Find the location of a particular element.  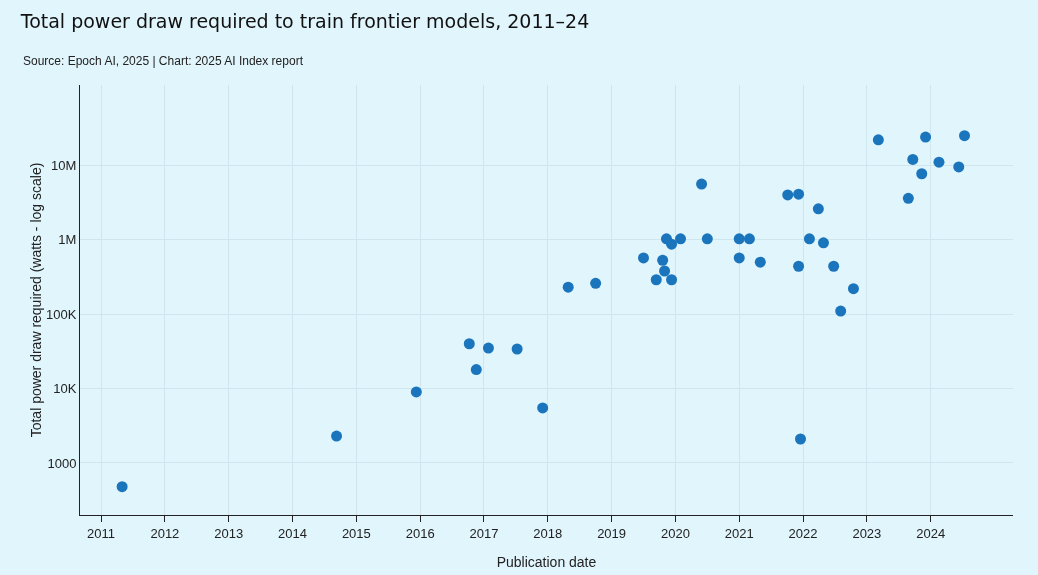

x-tick-label: 2014 is located at coordinates (292, 533).